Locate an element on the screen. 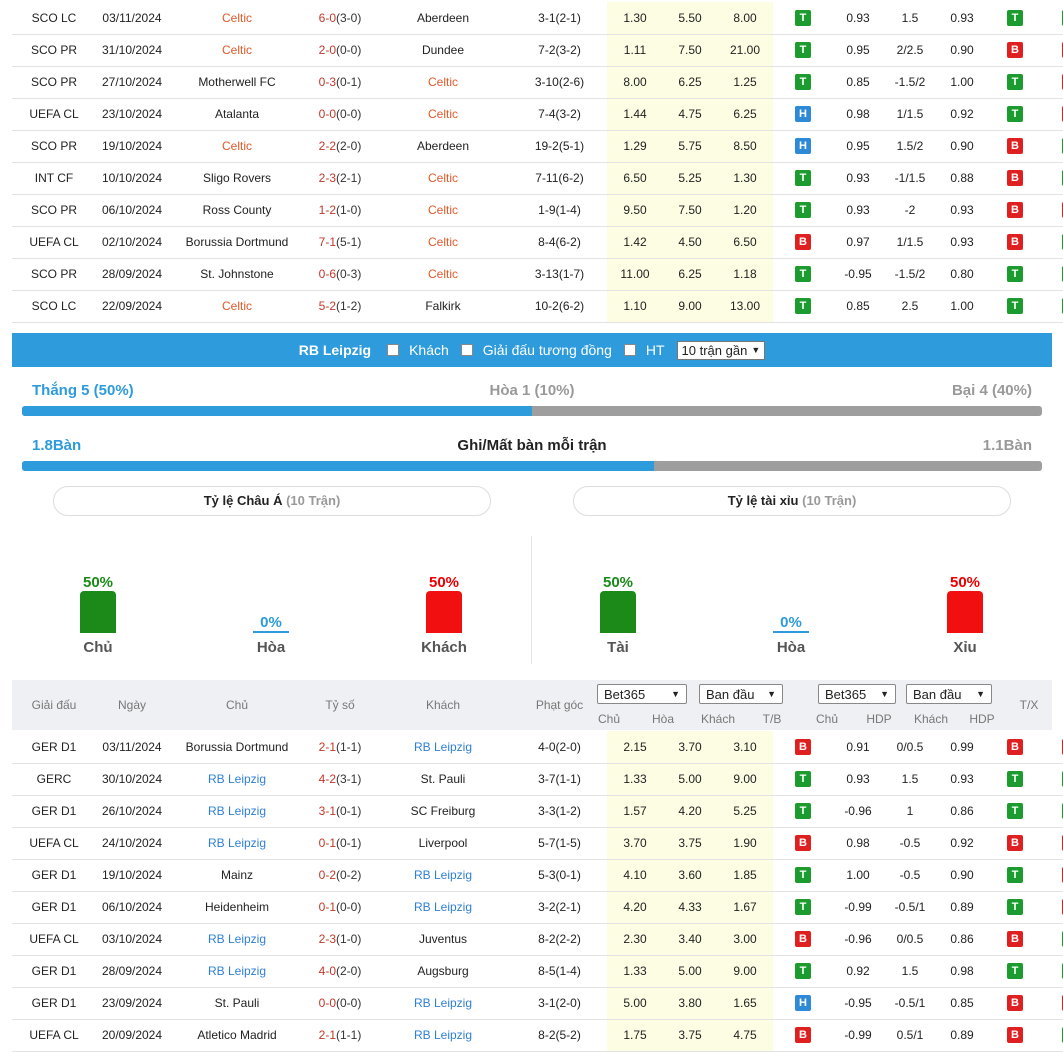 The height and width of the screenshot is (1052, 1063). home-team-cell: Celtic is located at coordinates (237, 50).